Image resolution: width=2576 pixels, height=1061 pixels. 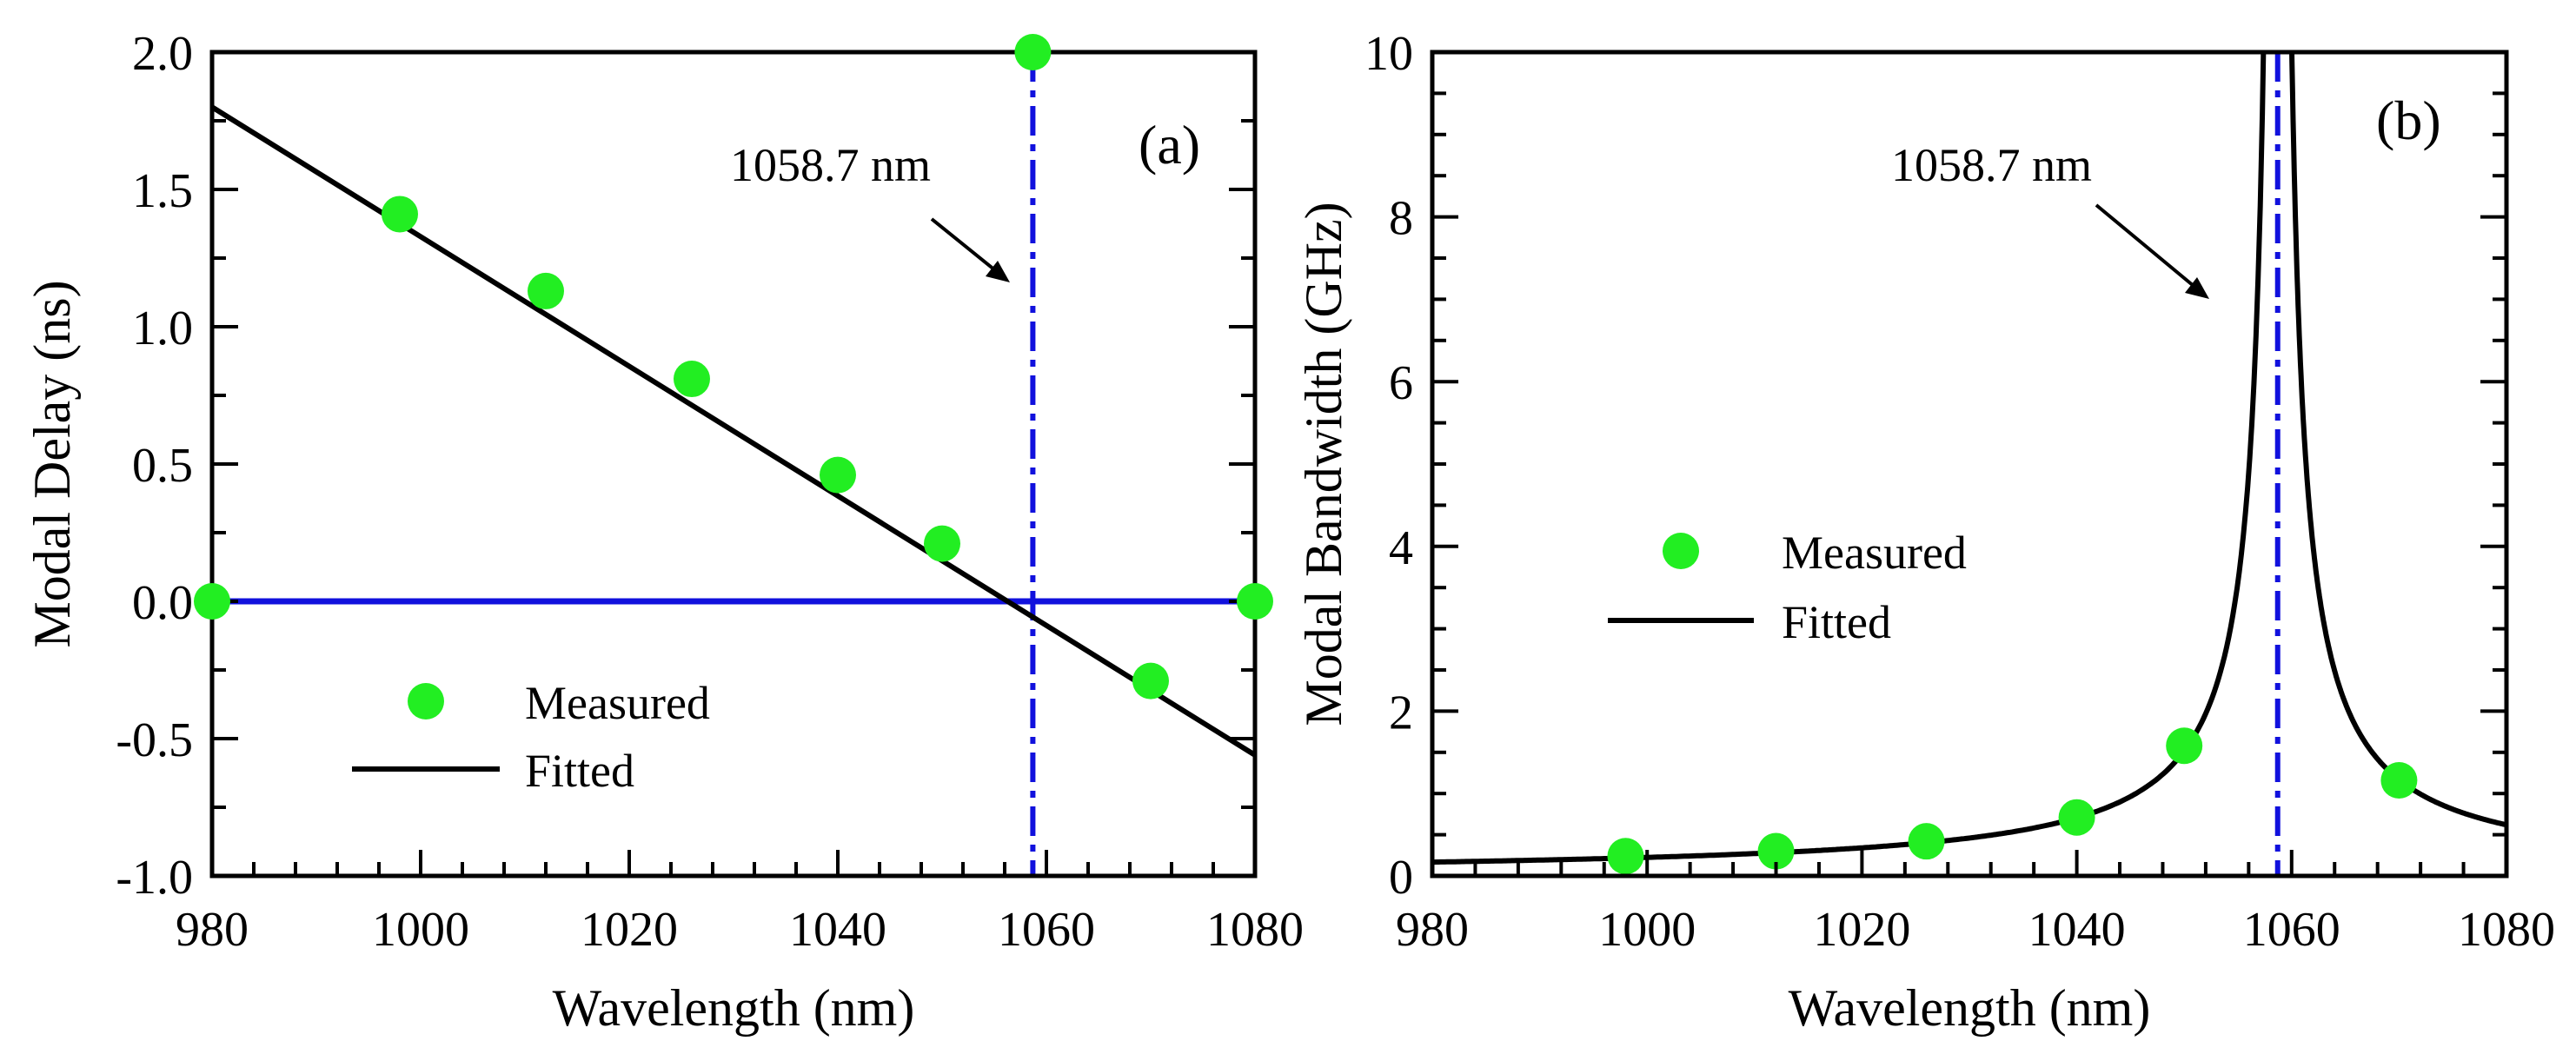 I want to click on y-tick-label: -1.0, so click(x=154, y=878).